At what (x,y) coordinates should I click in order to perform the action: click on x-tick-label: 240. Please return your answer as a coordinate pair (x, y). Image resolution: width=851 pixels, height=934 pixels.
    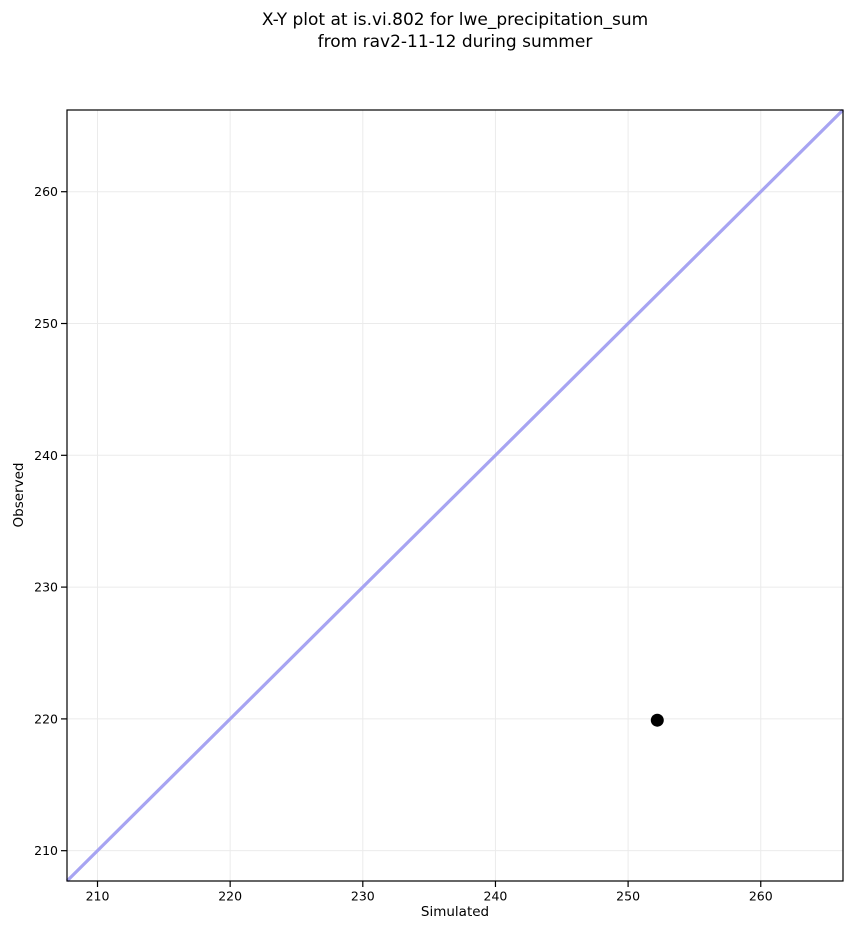
    Looking at the image, I should click on (496, 896).